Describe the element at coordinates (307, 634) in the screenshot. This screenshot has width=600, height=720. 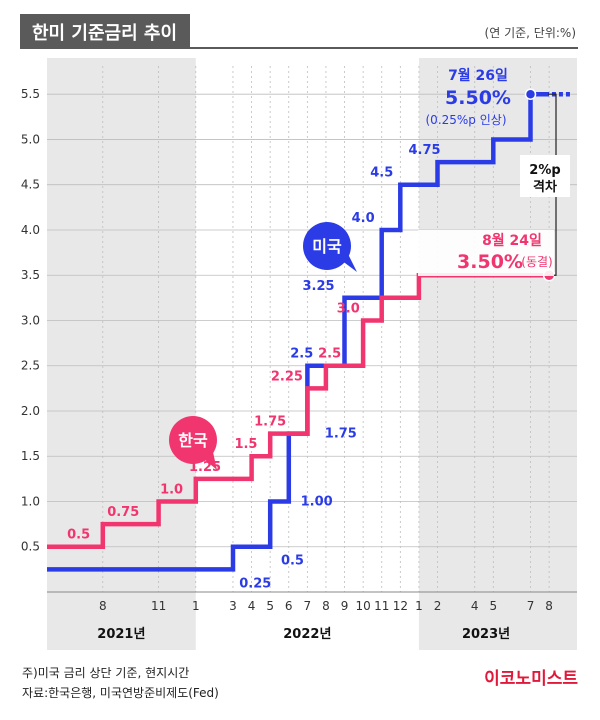
I see `year-label: 2022년` at that location.